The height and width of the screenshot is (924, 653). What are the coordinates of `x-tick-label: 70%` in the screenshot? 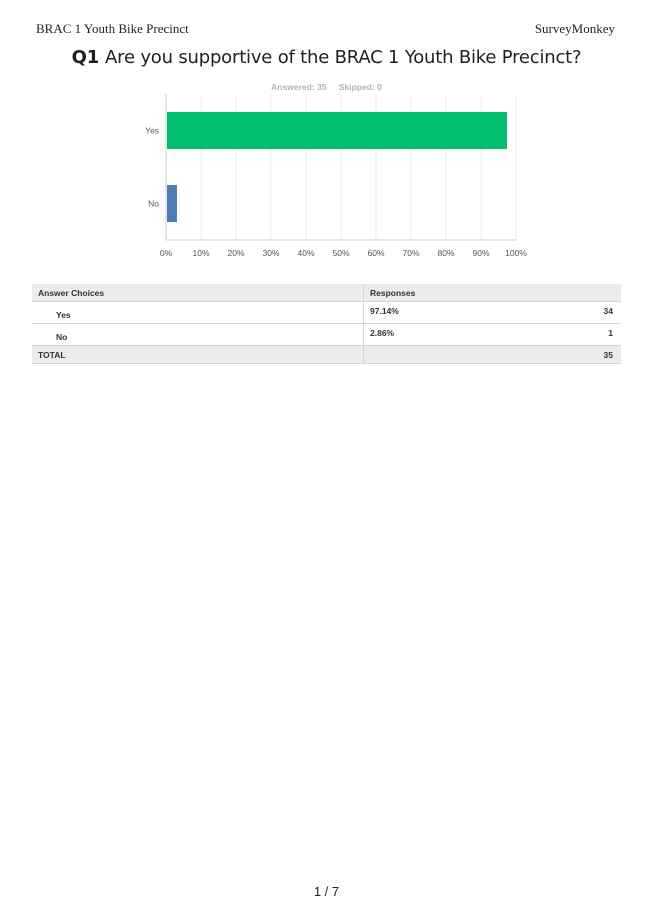 It's located at (410, 253).